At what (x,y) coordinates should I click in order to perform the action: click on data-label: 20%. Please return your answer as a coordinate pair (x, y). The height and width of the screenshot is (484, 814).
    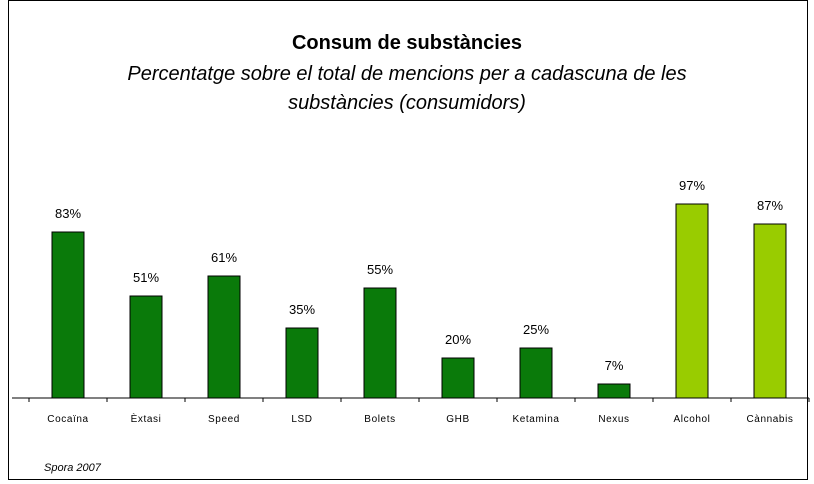
    Looking at the image, I should click on (458, 339).